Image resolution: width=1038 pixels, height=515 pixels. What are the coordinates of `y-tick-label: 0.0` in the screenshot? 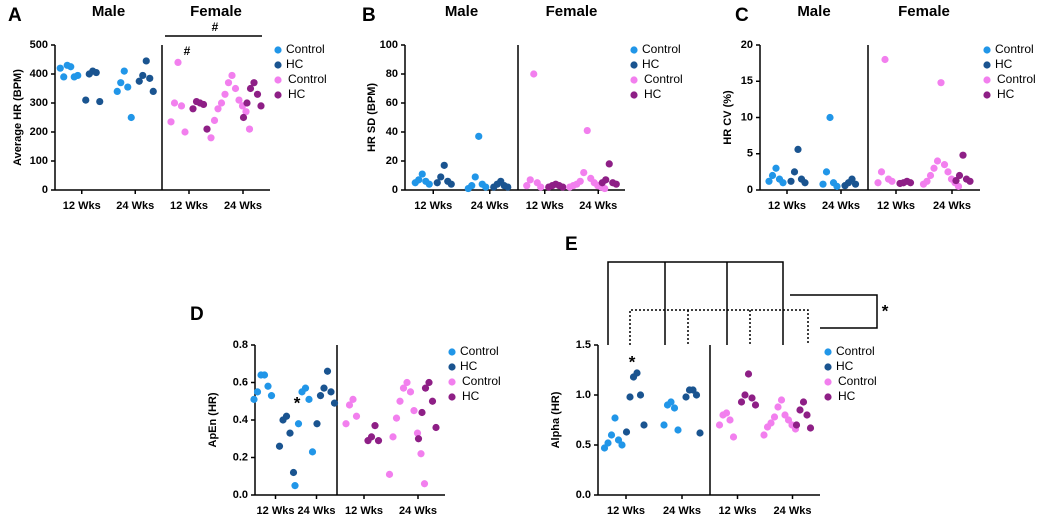 It's located at (583, 495).